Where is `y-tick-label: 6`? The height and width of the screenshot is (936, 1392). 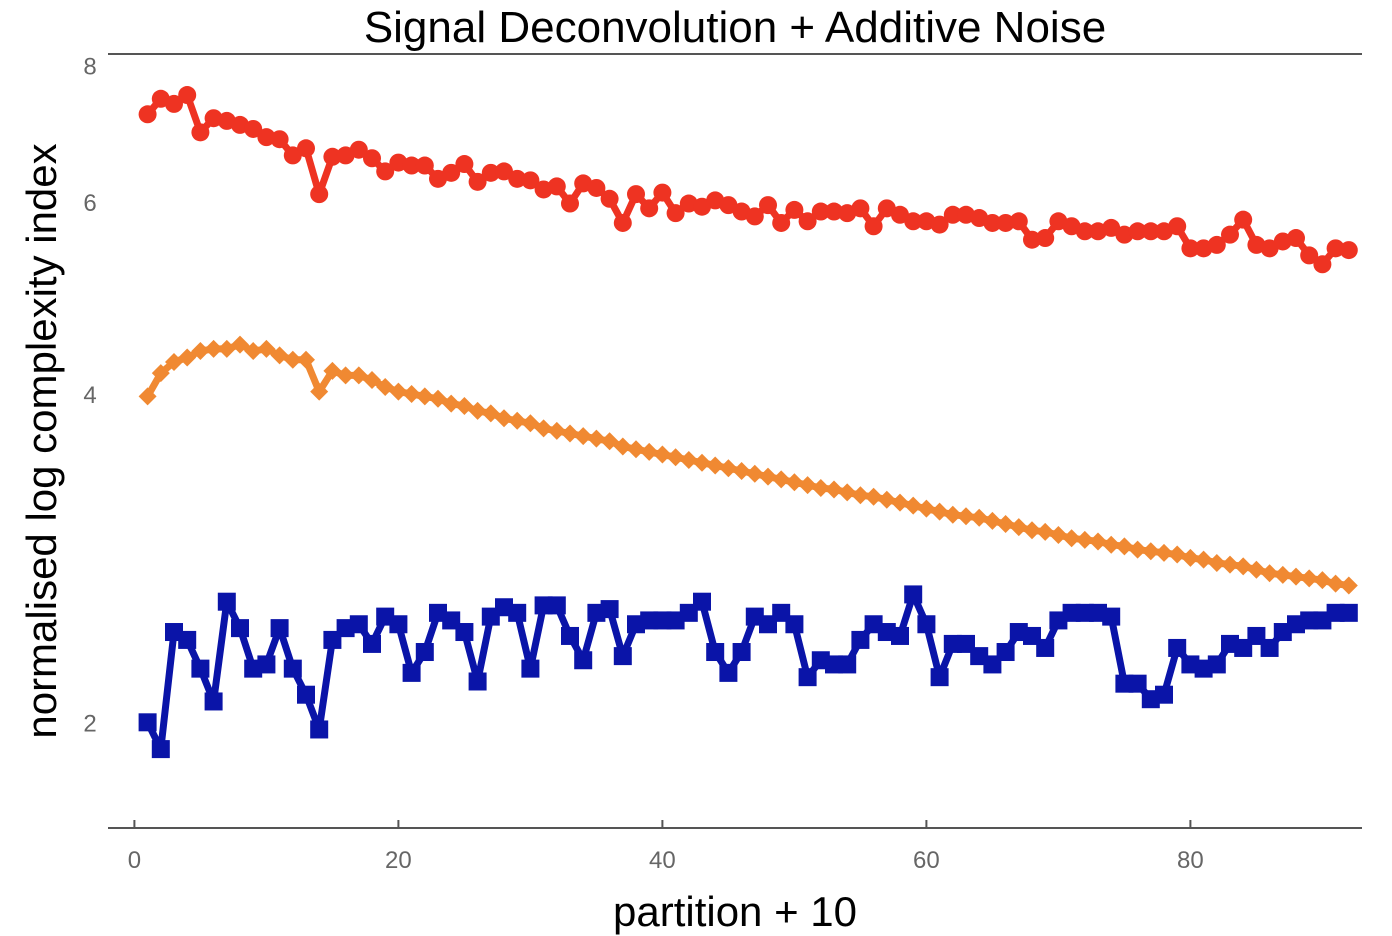
y-tick-label: 6 is located at coordinates (89, 203).